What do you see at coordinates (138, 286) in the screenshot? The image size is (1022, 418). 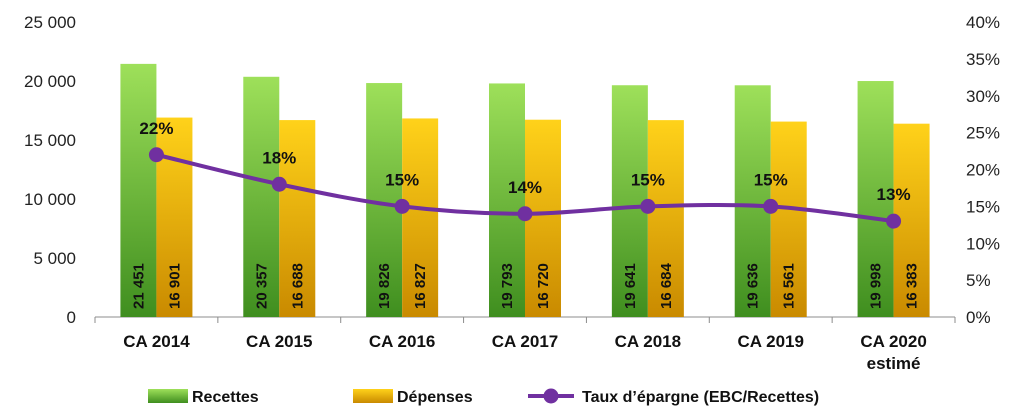 I see `bar-value-label: 21 451` at bounding box center [138, 286].